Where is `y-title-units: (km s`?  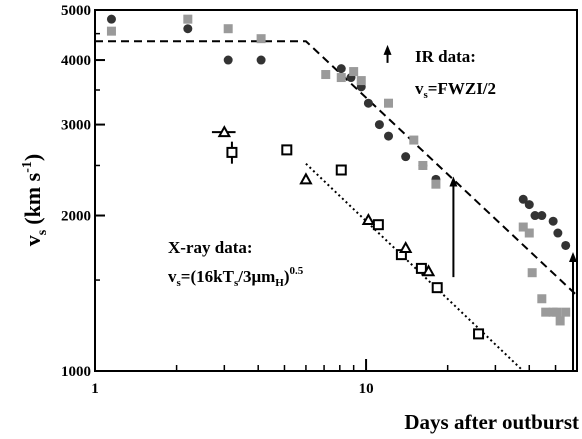 y-title-units: (km s is located at coordinates (32, 198).